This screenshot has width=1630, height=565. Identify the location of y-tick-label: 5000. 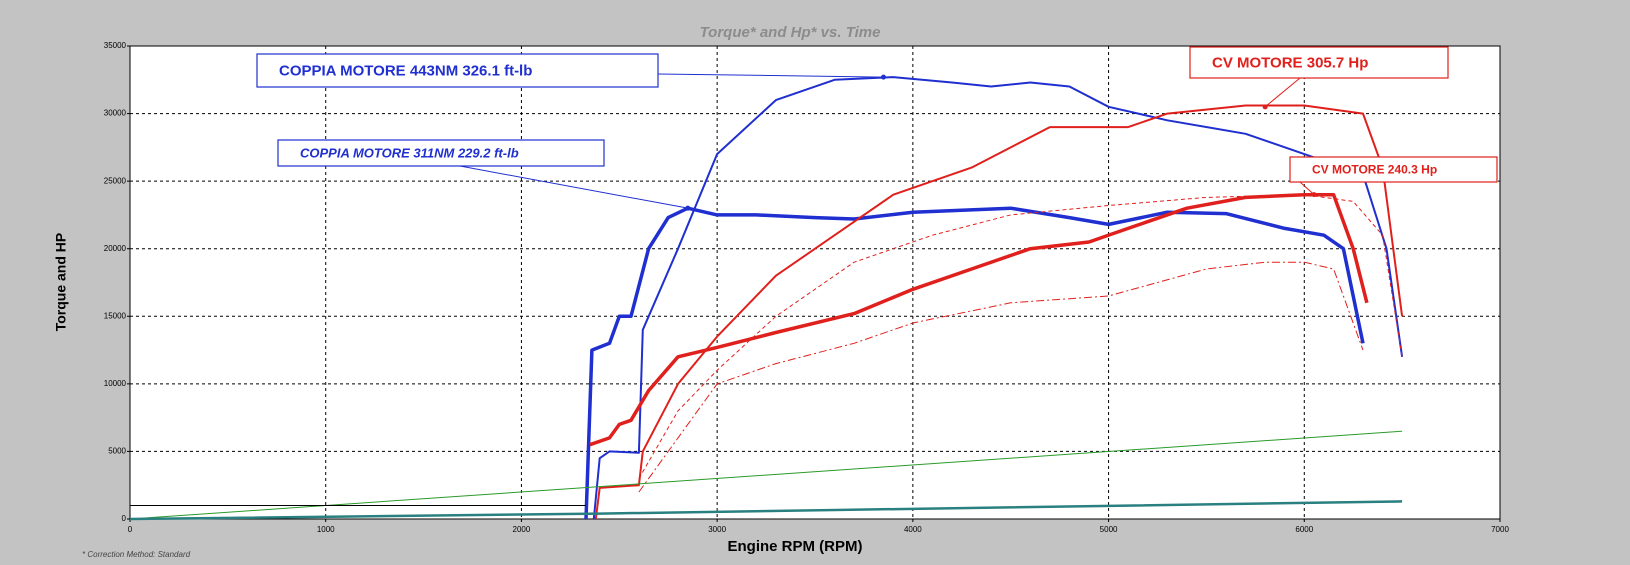
(117, 451).